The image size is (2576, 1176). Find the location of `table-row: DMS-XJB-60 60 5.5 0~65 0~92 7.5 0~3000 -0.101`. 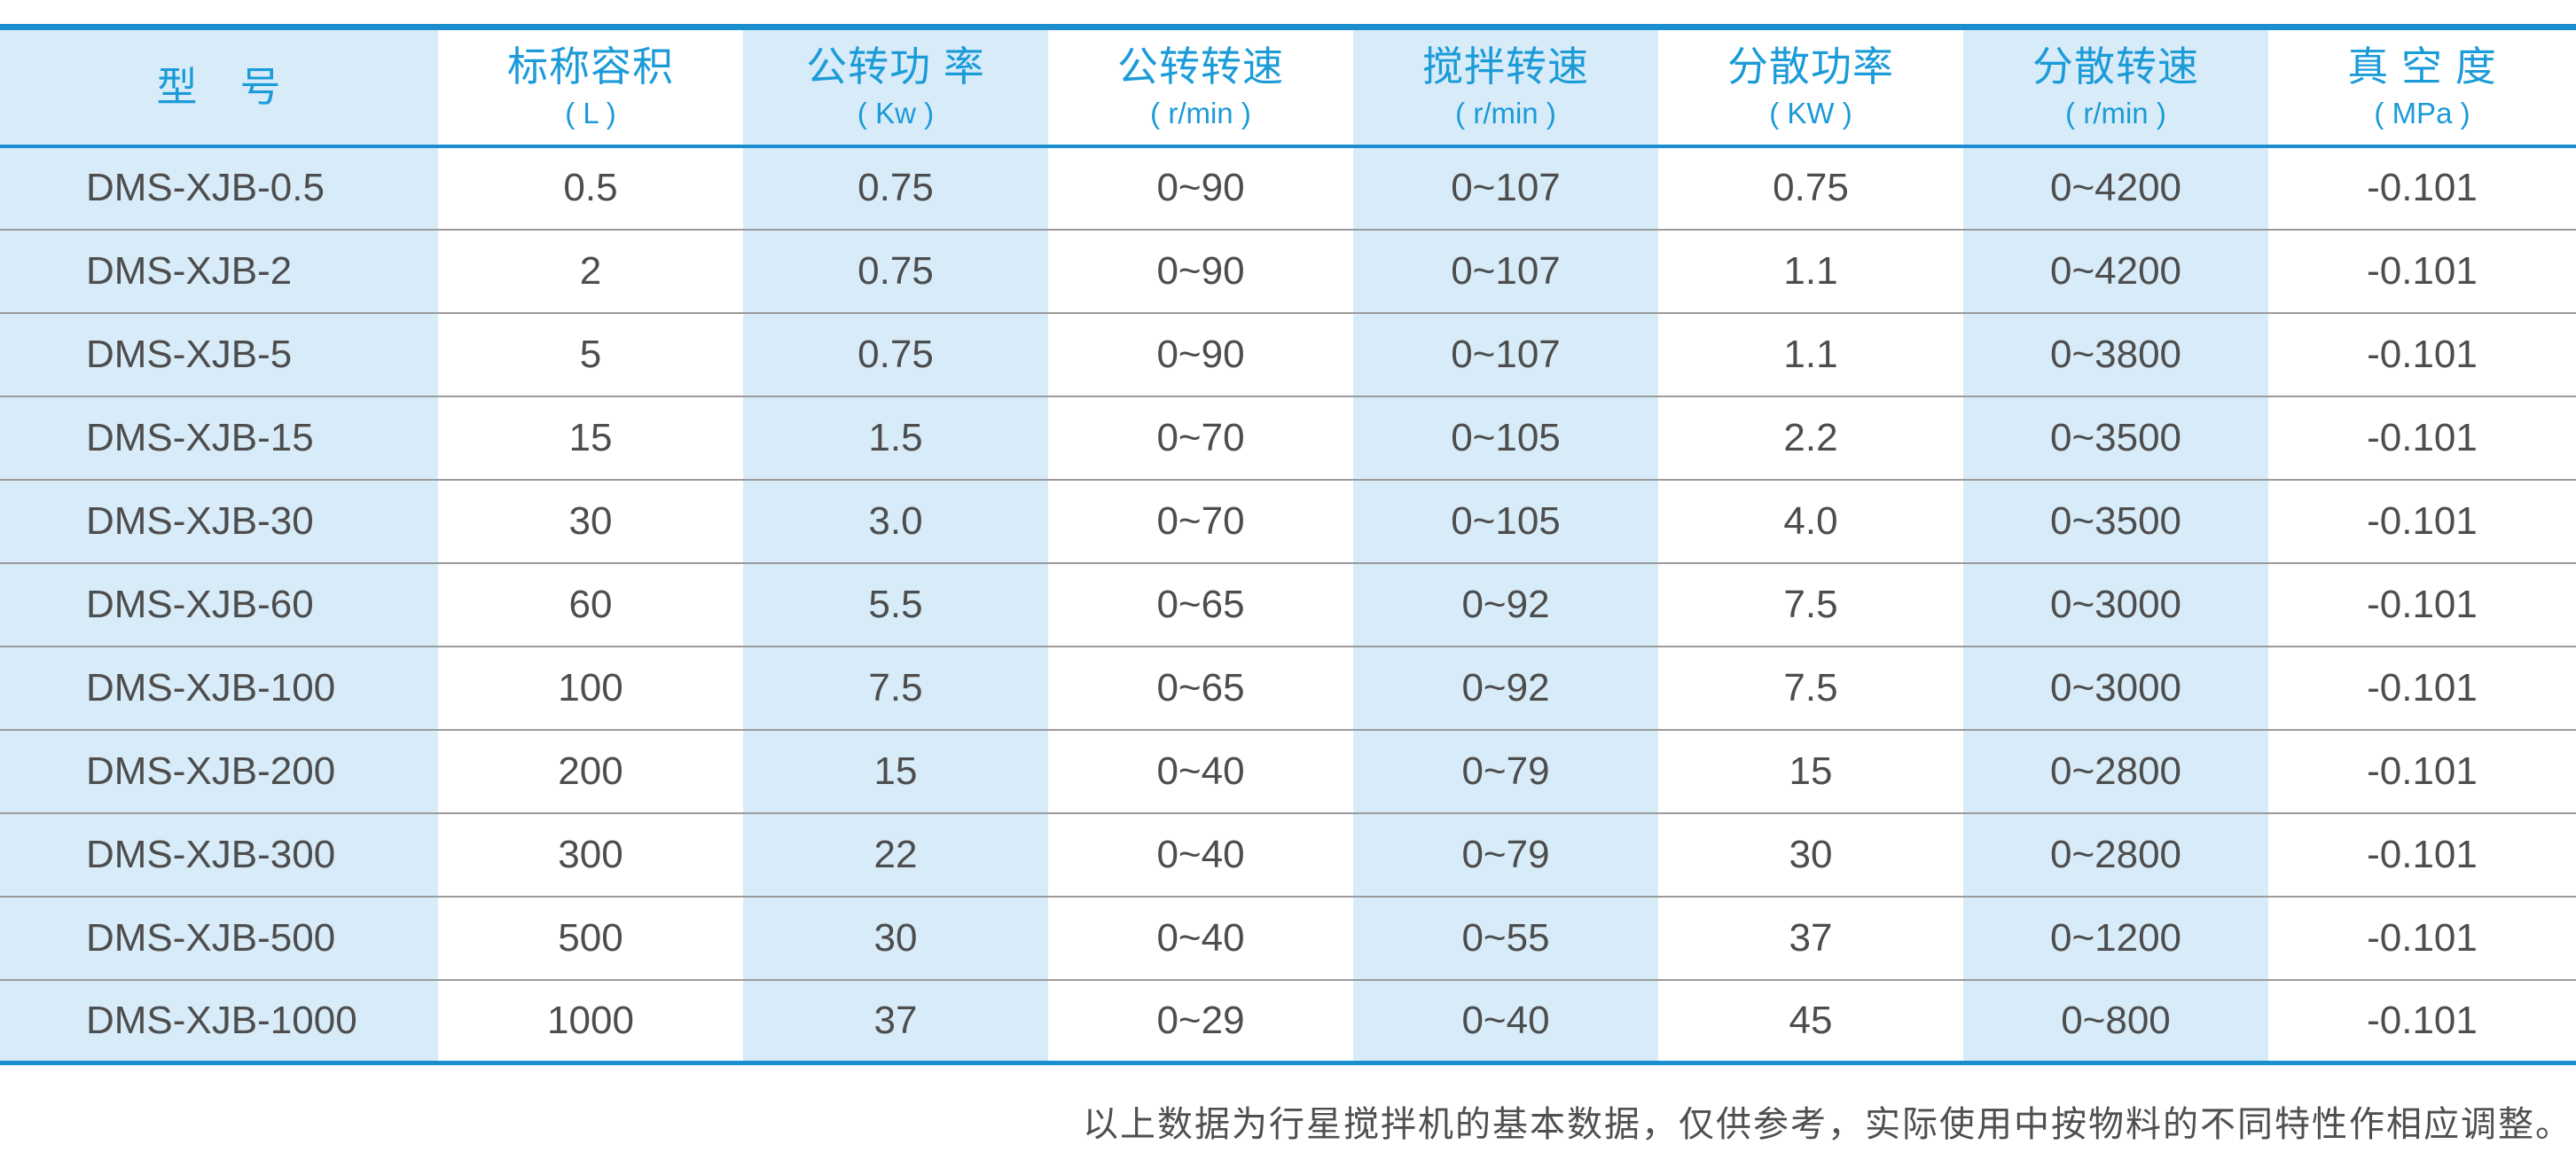

table-row: DMS-XJB-60 60 5.5 0~65 0~92 7.5 0~3000 -0.101 is located at coordinates (1288, 604).